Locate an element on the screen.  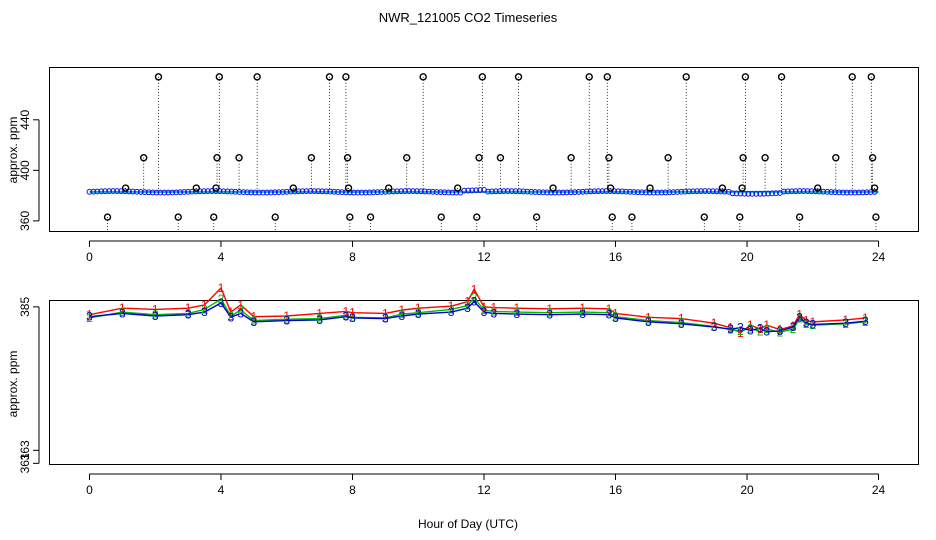
top-x-tick-label: 4 is located at coordinates (221, 257).